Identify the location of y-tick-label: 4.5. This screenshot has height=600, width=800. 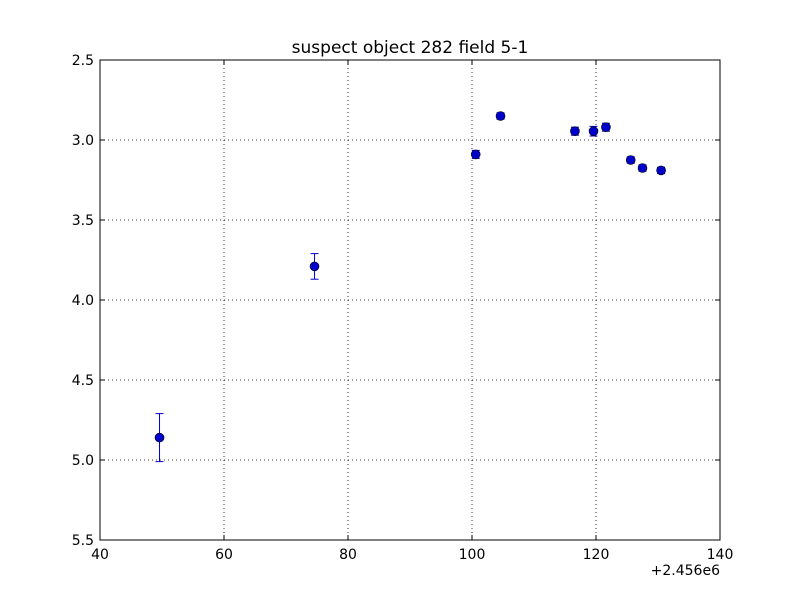
(83, 381).